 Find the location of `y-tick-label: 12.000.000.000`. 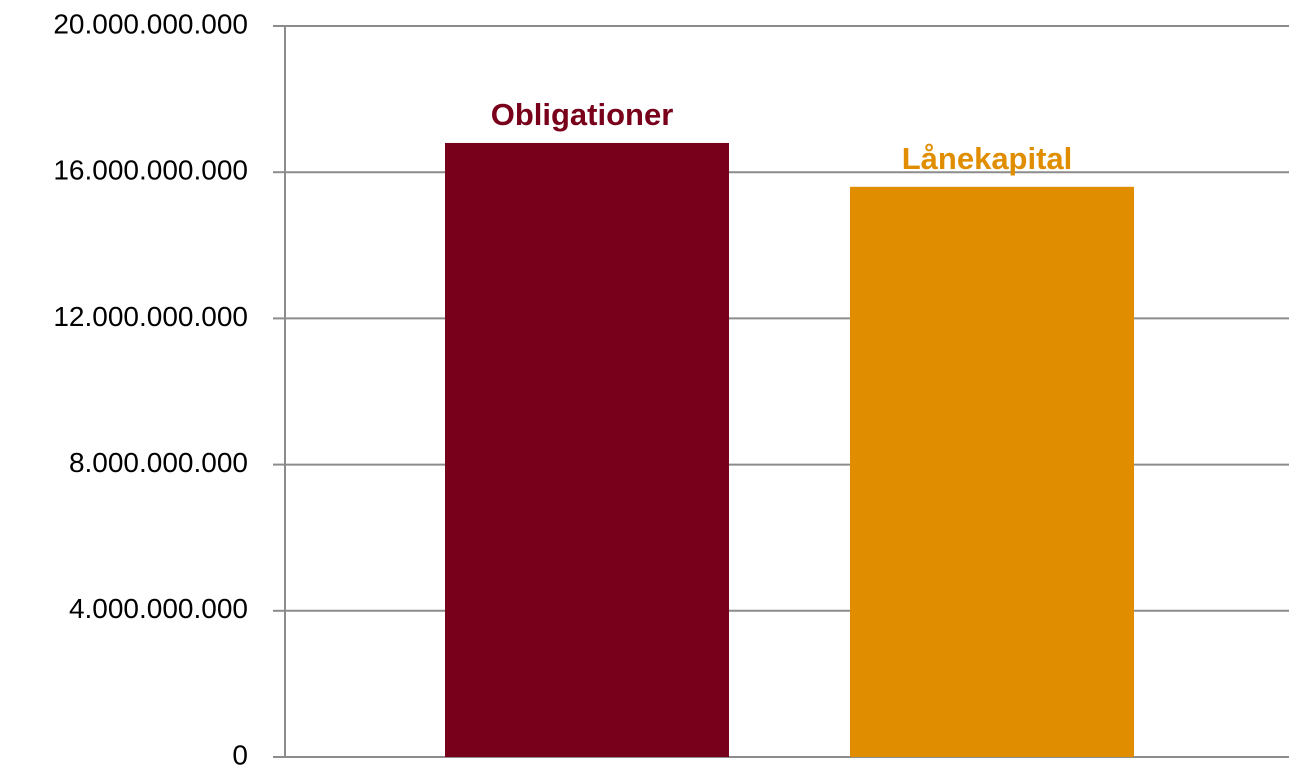

y-tick-label: 12.000.000.000 is located at coordinates (150, 316).